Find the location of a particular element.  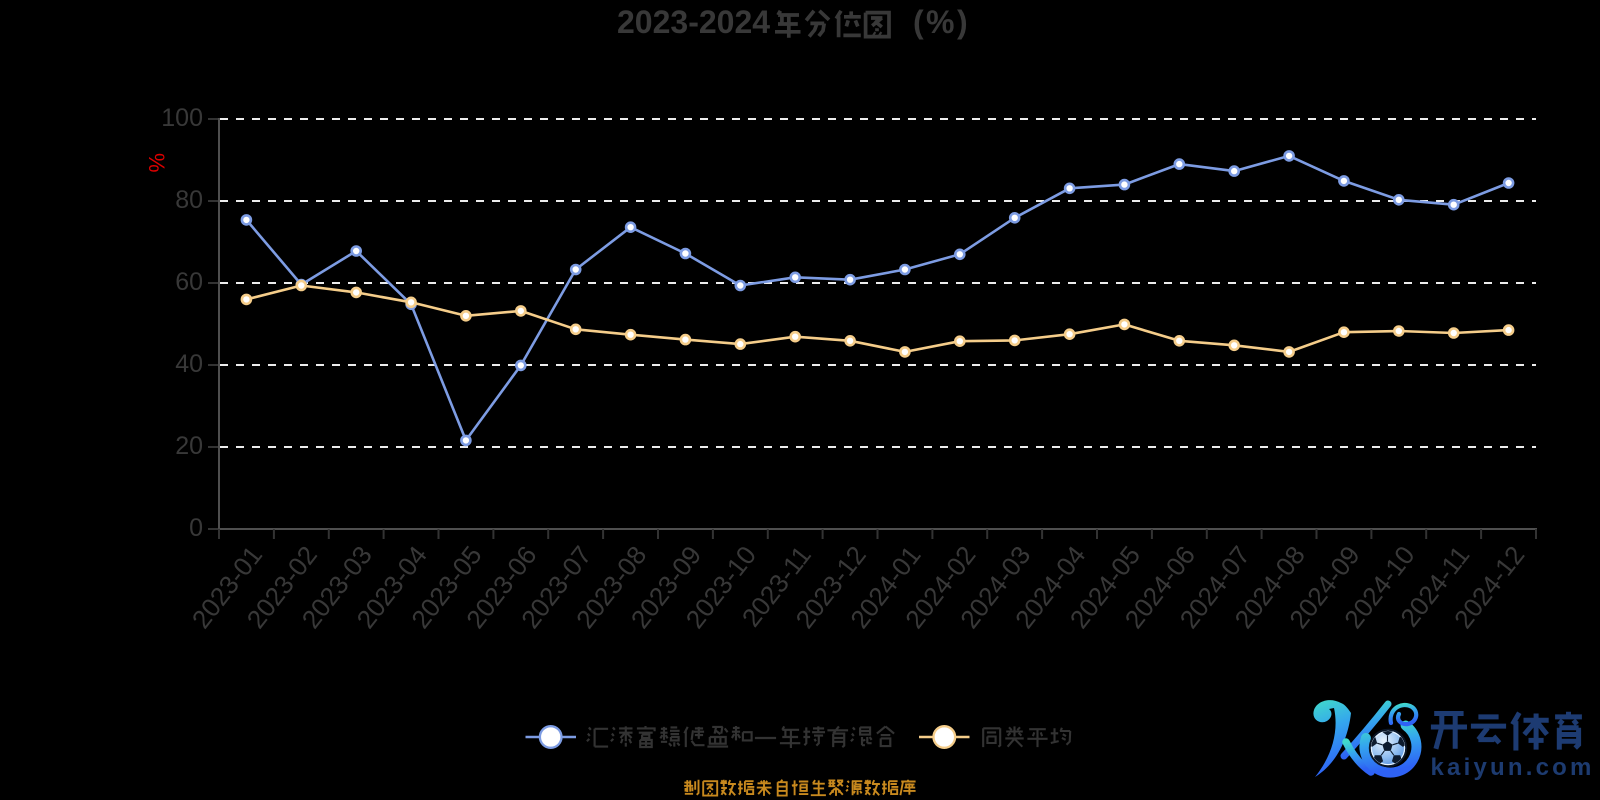

svg-text: 0 is located at coordinates (196, 528).